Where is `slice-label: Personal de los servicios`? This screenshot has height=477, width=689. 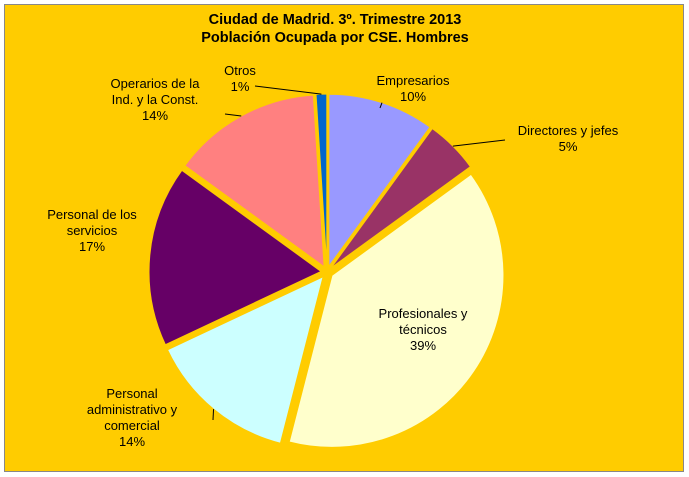
slice-label: Personal de los servicios is located at coordinates (92, 222).